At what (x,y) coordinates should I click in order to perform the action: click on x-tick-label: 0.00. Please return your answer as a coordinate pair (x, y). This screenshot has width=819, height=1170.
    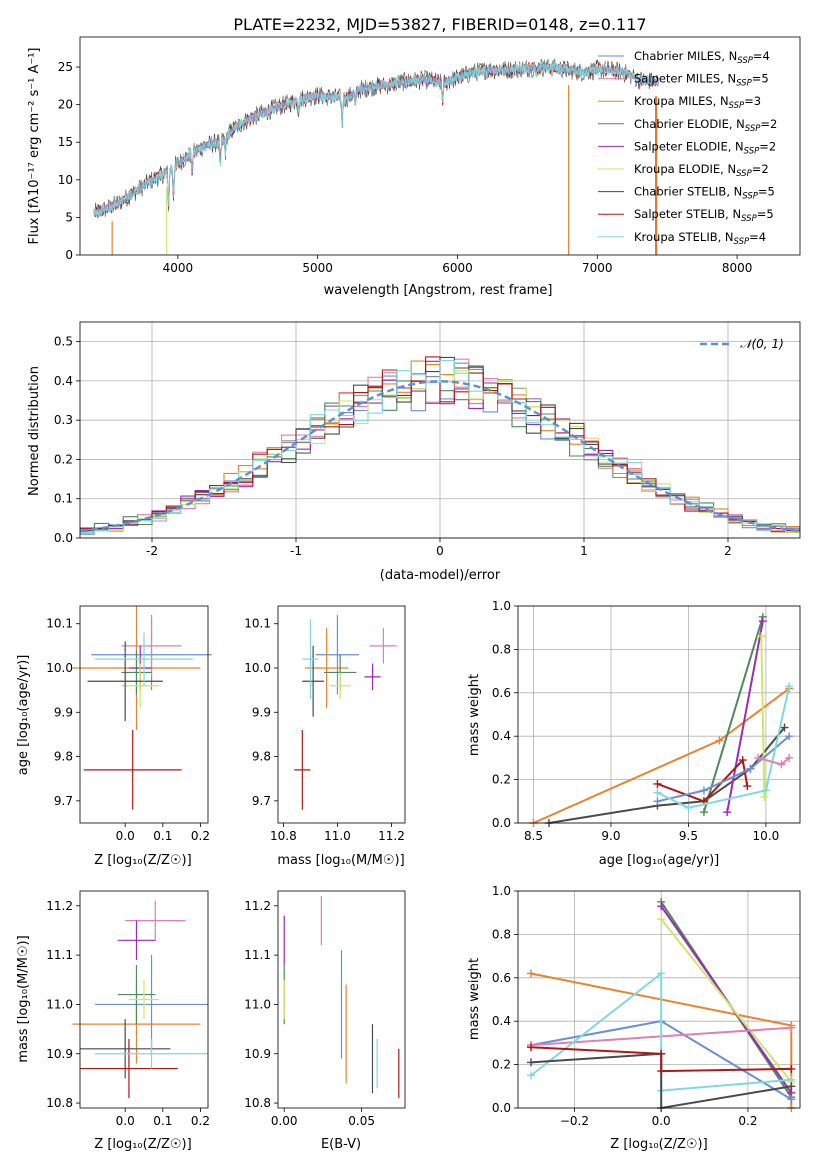
    Looking at the image, I should click on (284, 1121).